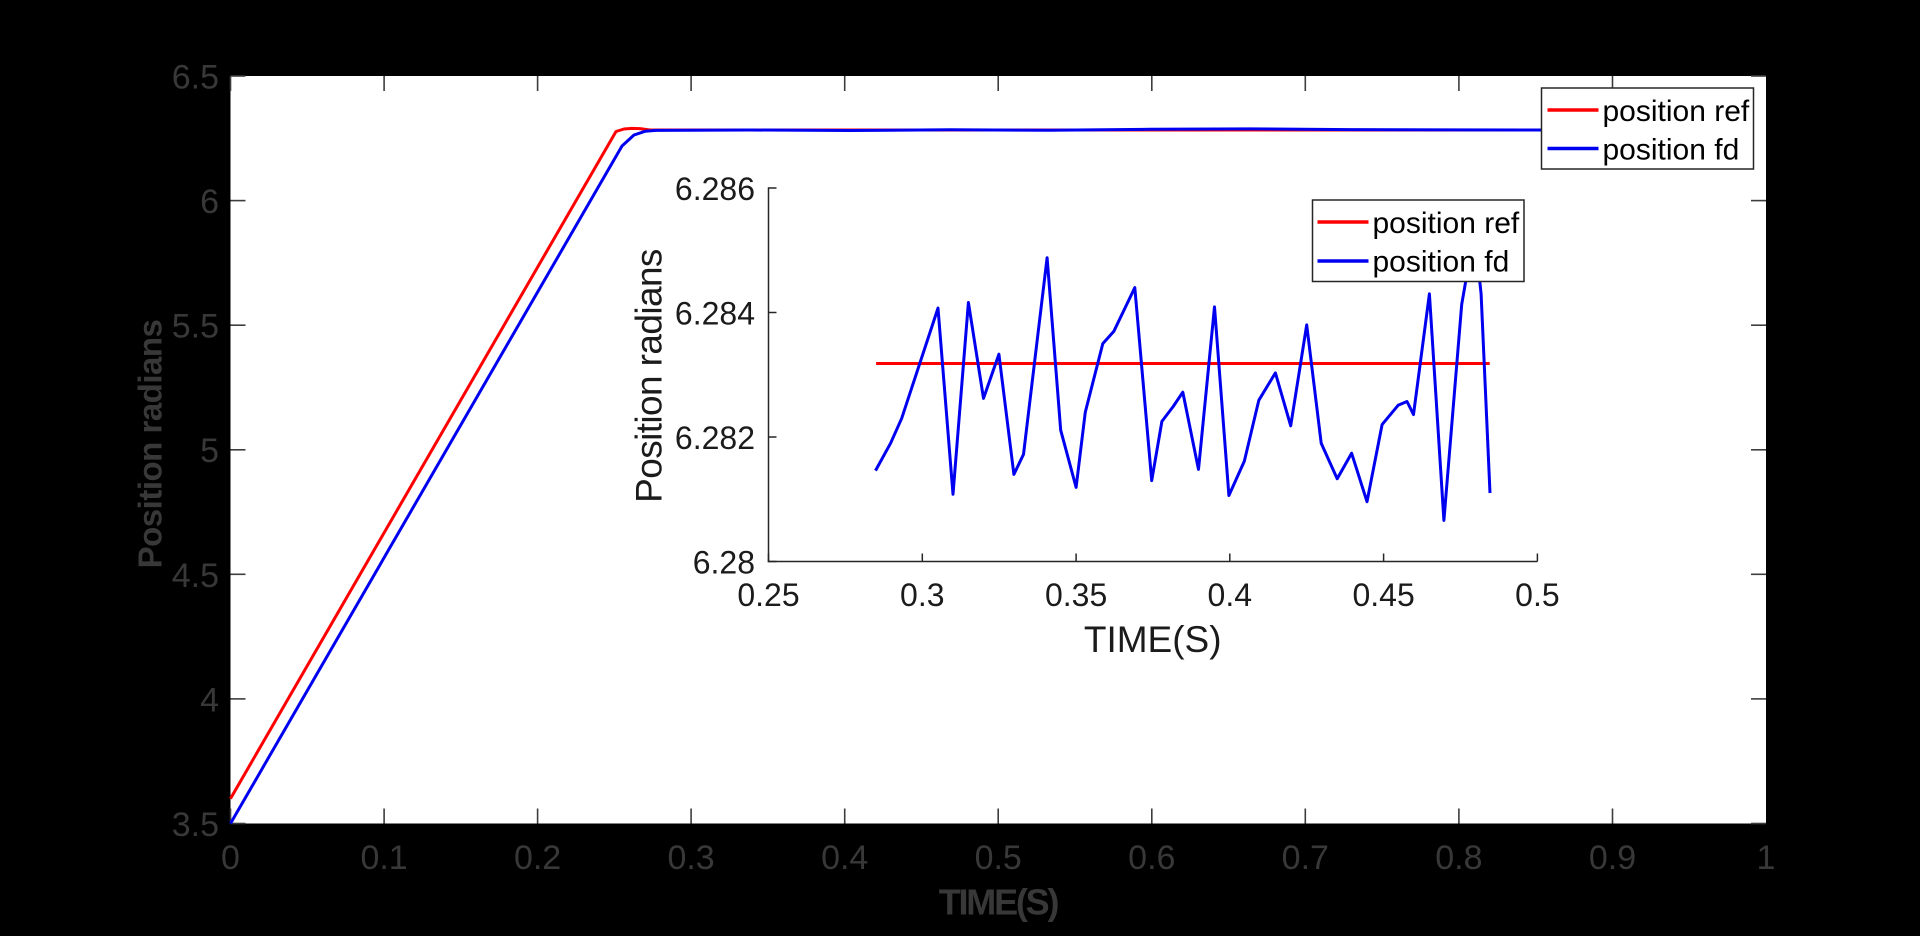  Describe the element at coordinates (768, 595) in the screenshot. I see `svg-text: 0.25` at that location.